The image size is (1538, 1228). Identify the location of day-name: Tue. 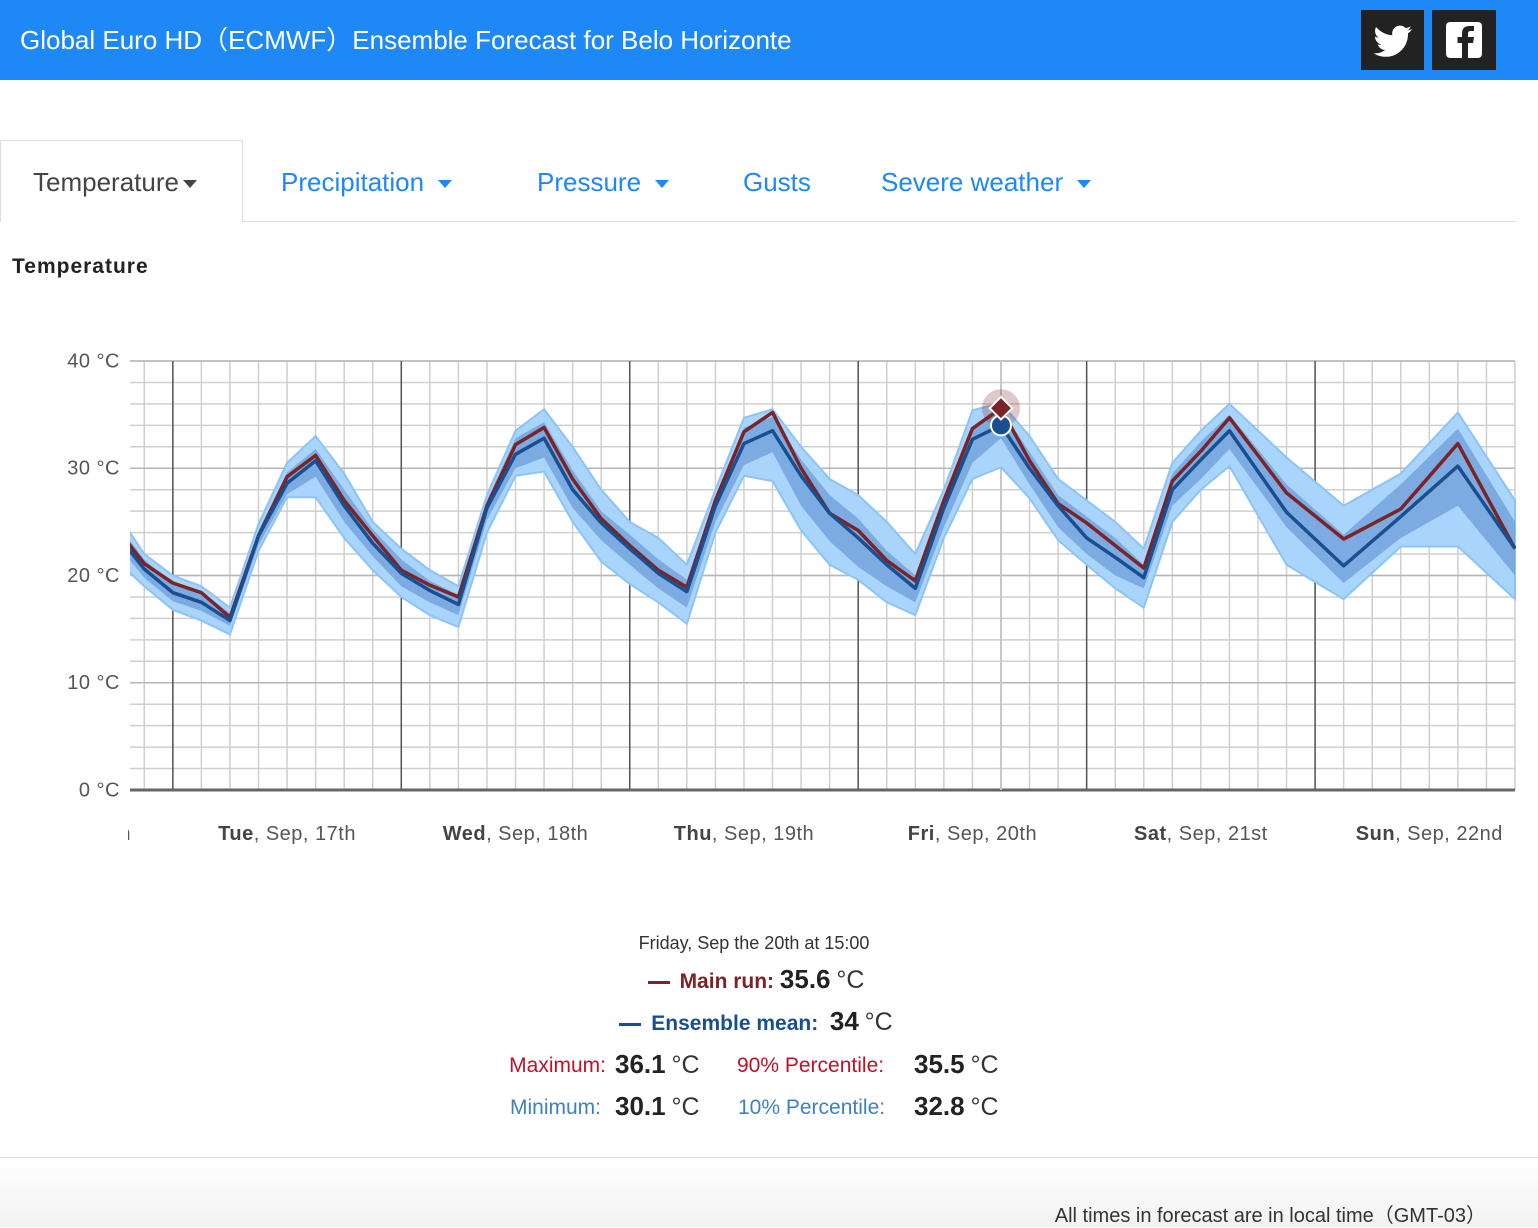
(236, 834).